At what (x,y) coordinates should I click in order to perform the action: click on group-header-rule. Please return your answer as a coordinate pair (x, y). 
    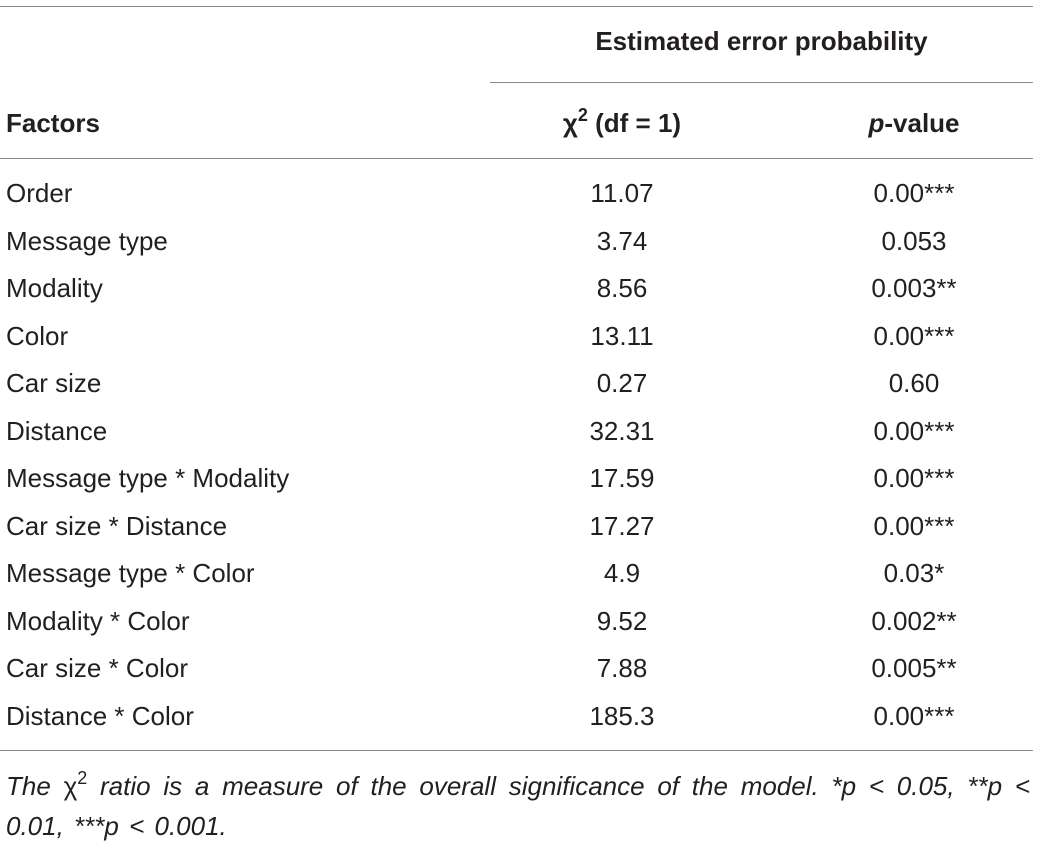
    Looking at the image, I should click on (761, 82).